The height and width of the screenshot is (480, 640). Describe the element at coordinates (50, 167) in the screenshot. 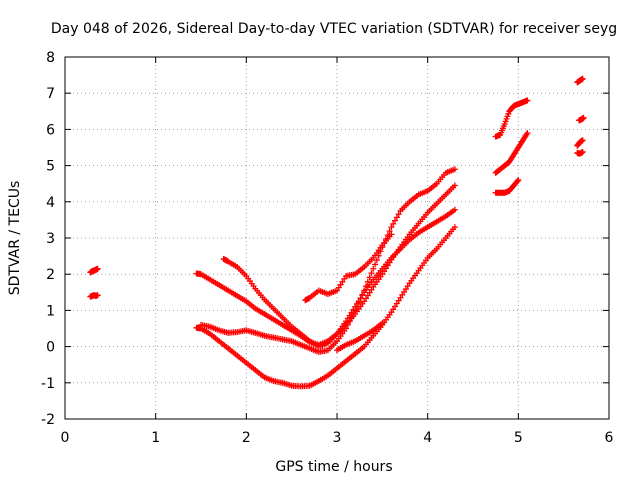

I see `y-tick-label: 5` at that location.